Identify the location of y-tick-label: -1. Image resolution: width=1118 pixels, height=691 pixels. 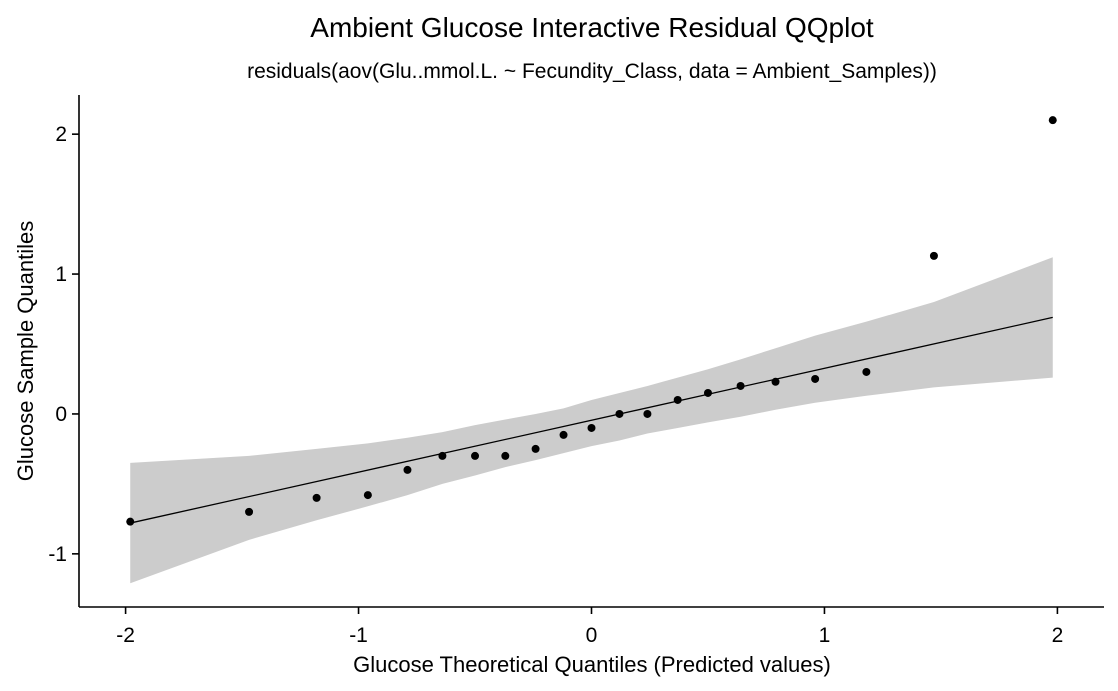
(57, 554).